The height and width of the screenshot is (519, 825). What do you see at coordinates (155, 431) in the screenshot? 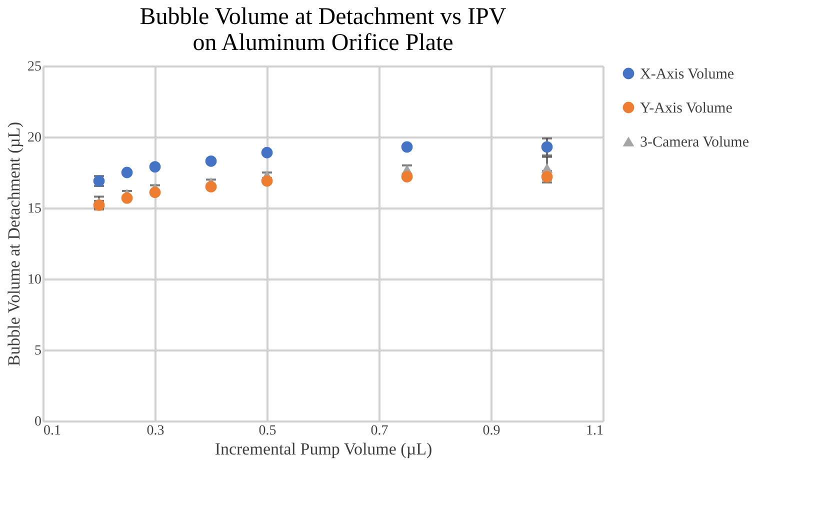
I see `x-tick-label: 0.3` at bounding box center [155, 431].